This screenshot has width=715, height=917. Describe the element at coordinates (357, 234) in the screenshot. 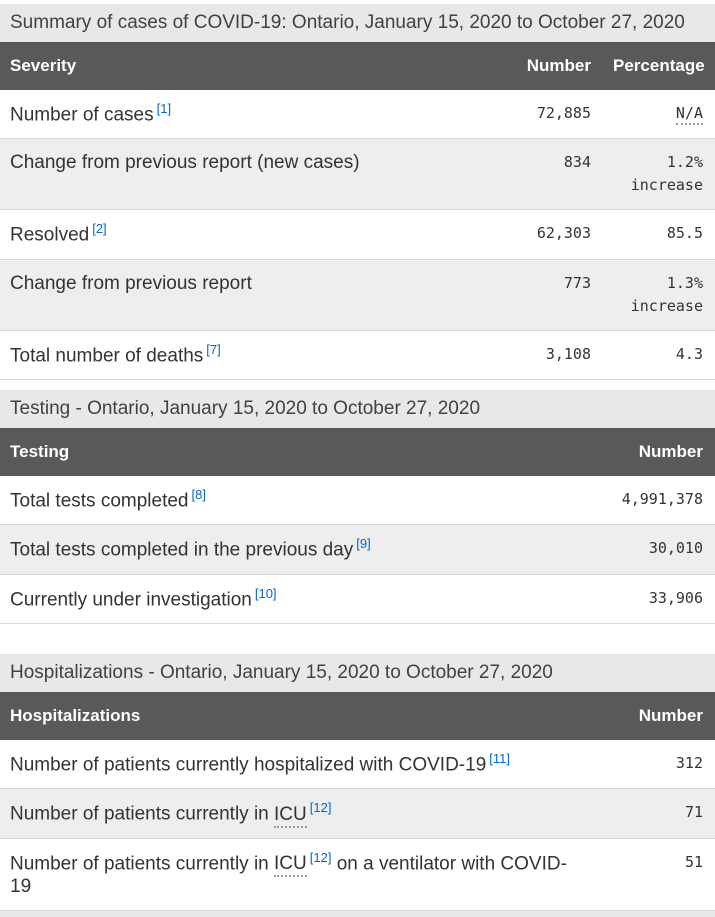

I see `table-row: Resolved [2] 62,303 85.5` at that location.